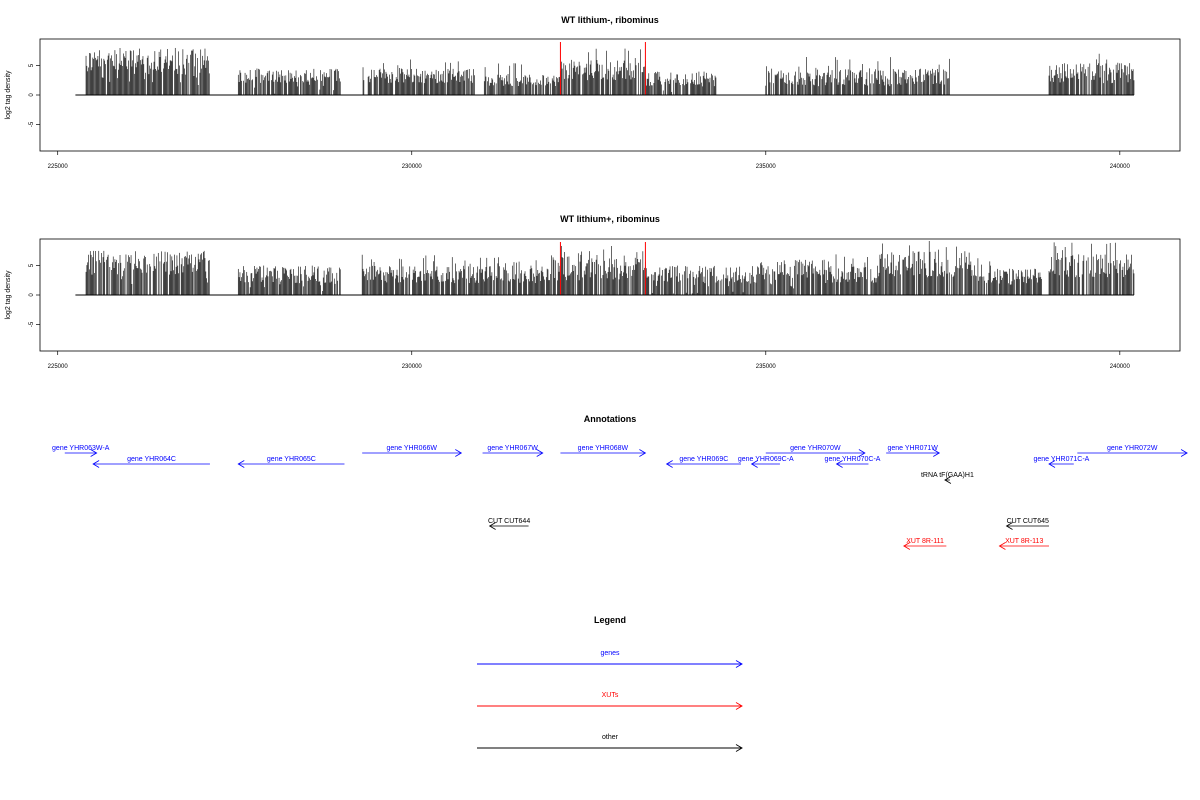 This screenshot has height=800, width=1200. What do you see at coordinates (81, 448) in the screenshot?
I see `feature-label: gene YHR063W-A` at bounding box center [81, 448].